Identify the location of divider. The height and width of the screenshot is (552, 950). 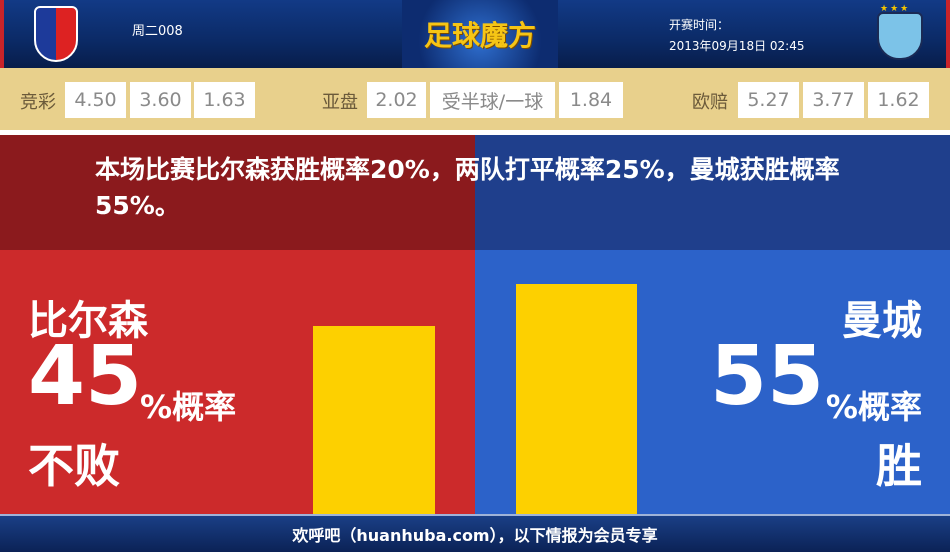
(475, 132).